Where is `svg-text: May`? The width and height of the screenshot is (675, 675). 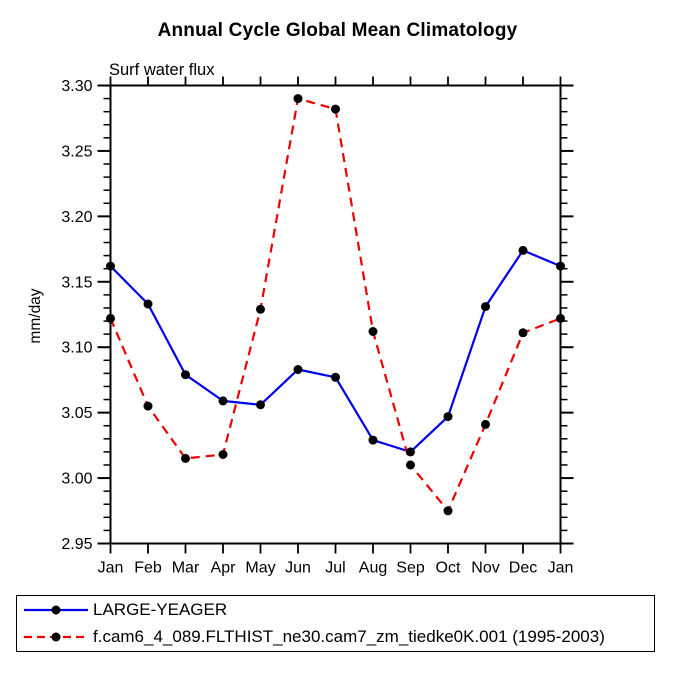 svg-text: May is located at coordinates (260, 568).